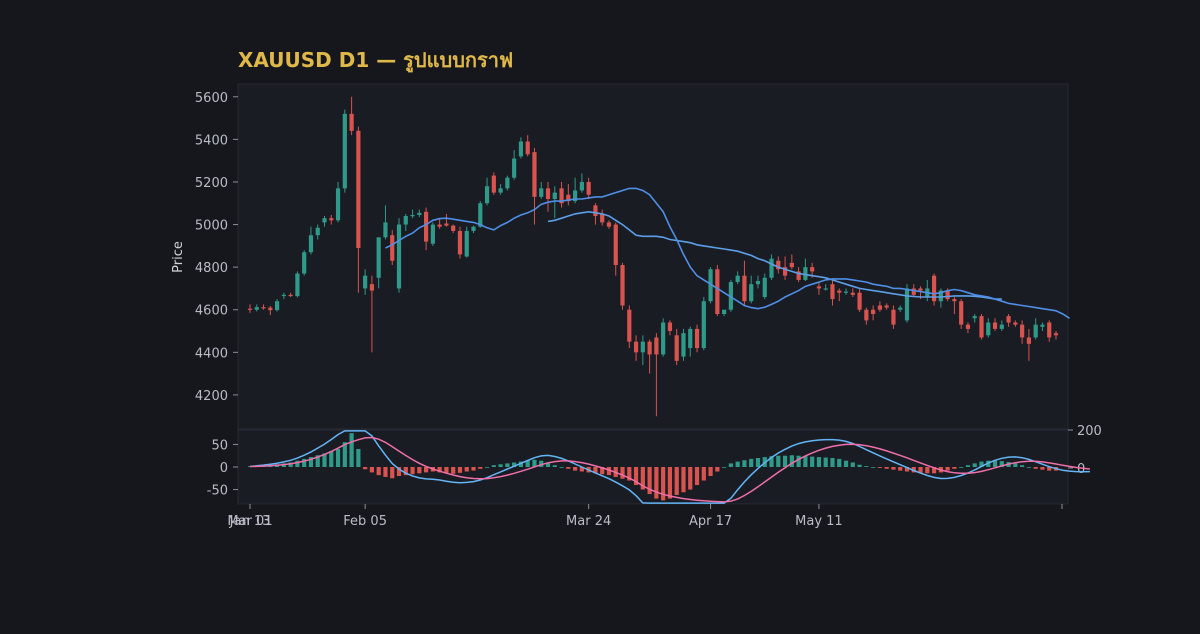 Image resolution: width=1200 pixels, height=634 pixels. I want to click on x-tick-label: May 11, so click(819, 521).